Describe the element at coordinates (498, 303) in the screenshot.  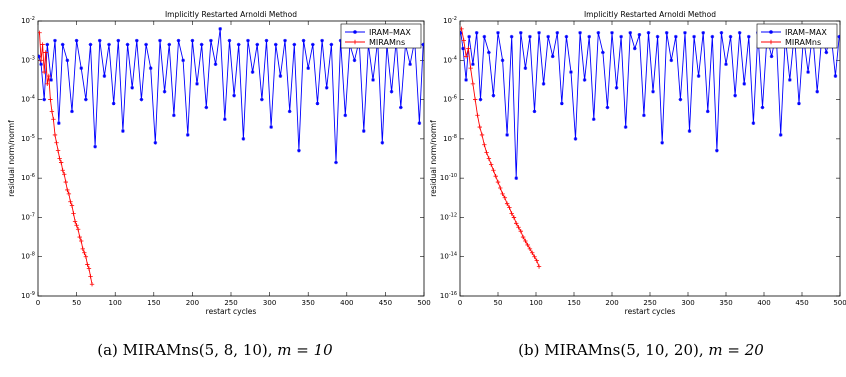
I see `x-tick-label: 50` at that location.